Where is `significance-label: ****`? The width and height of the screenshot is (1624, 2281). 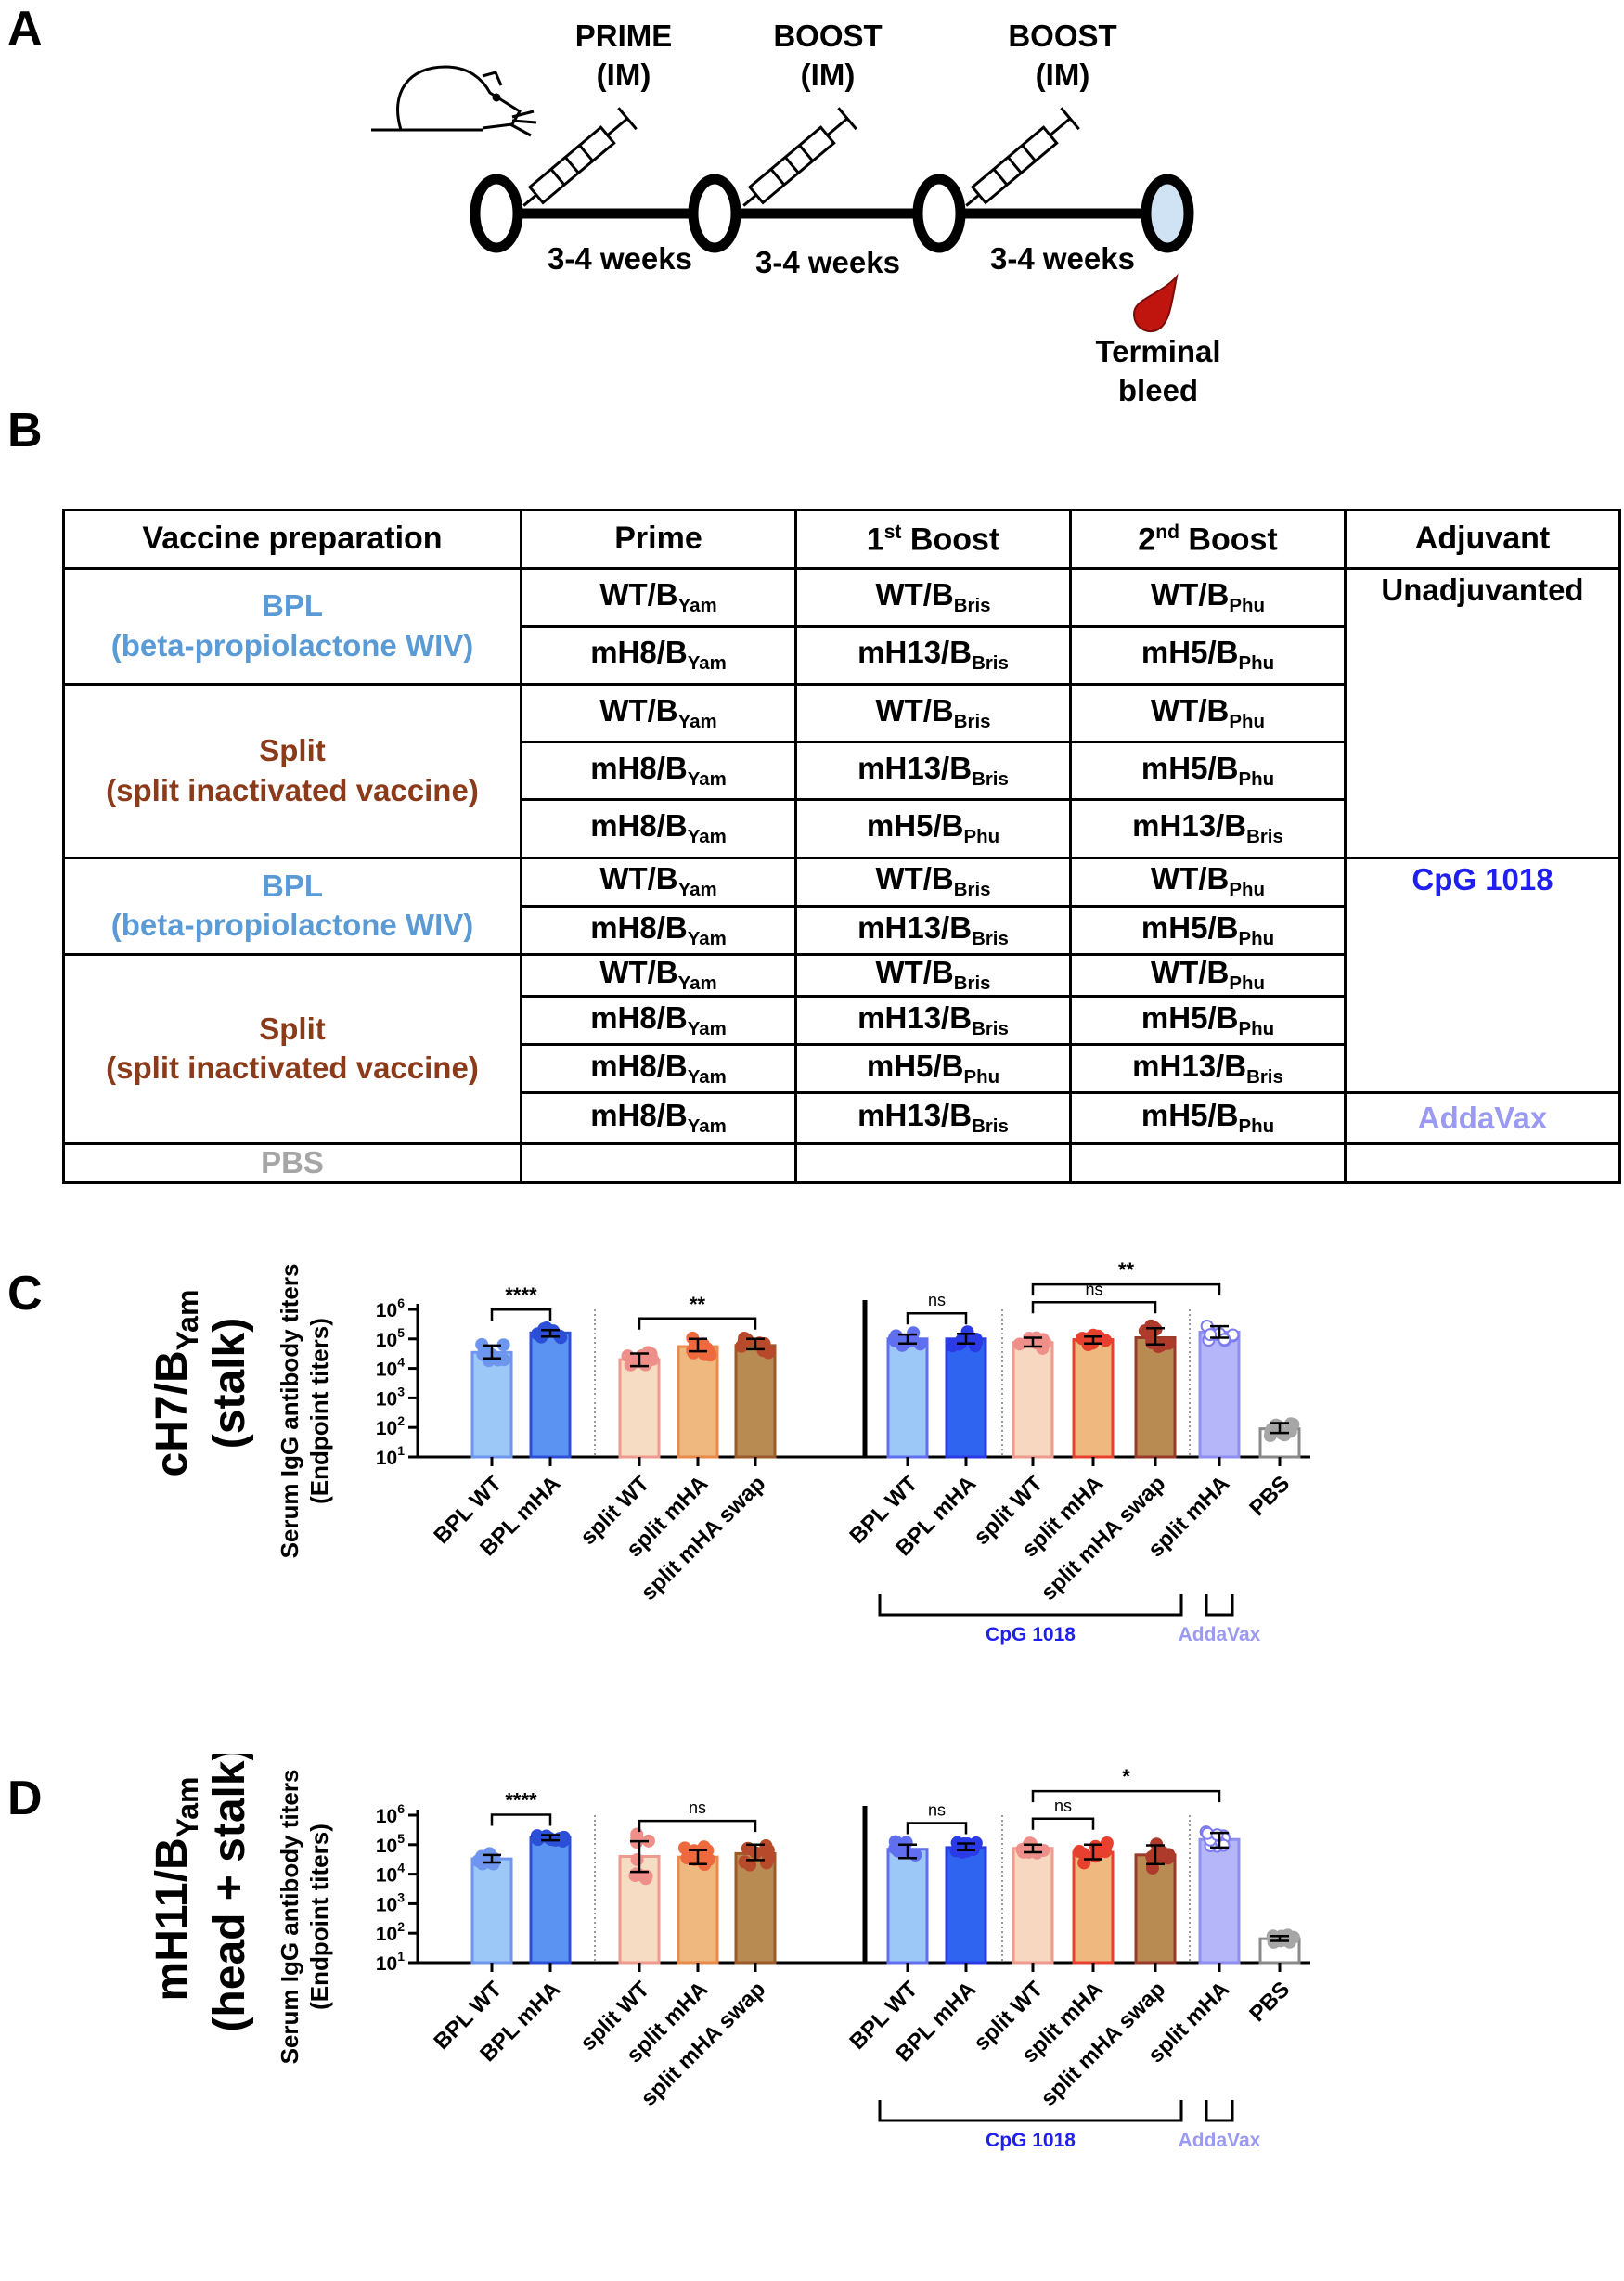
significance-label: **** is located at coordinates (521, 1295).